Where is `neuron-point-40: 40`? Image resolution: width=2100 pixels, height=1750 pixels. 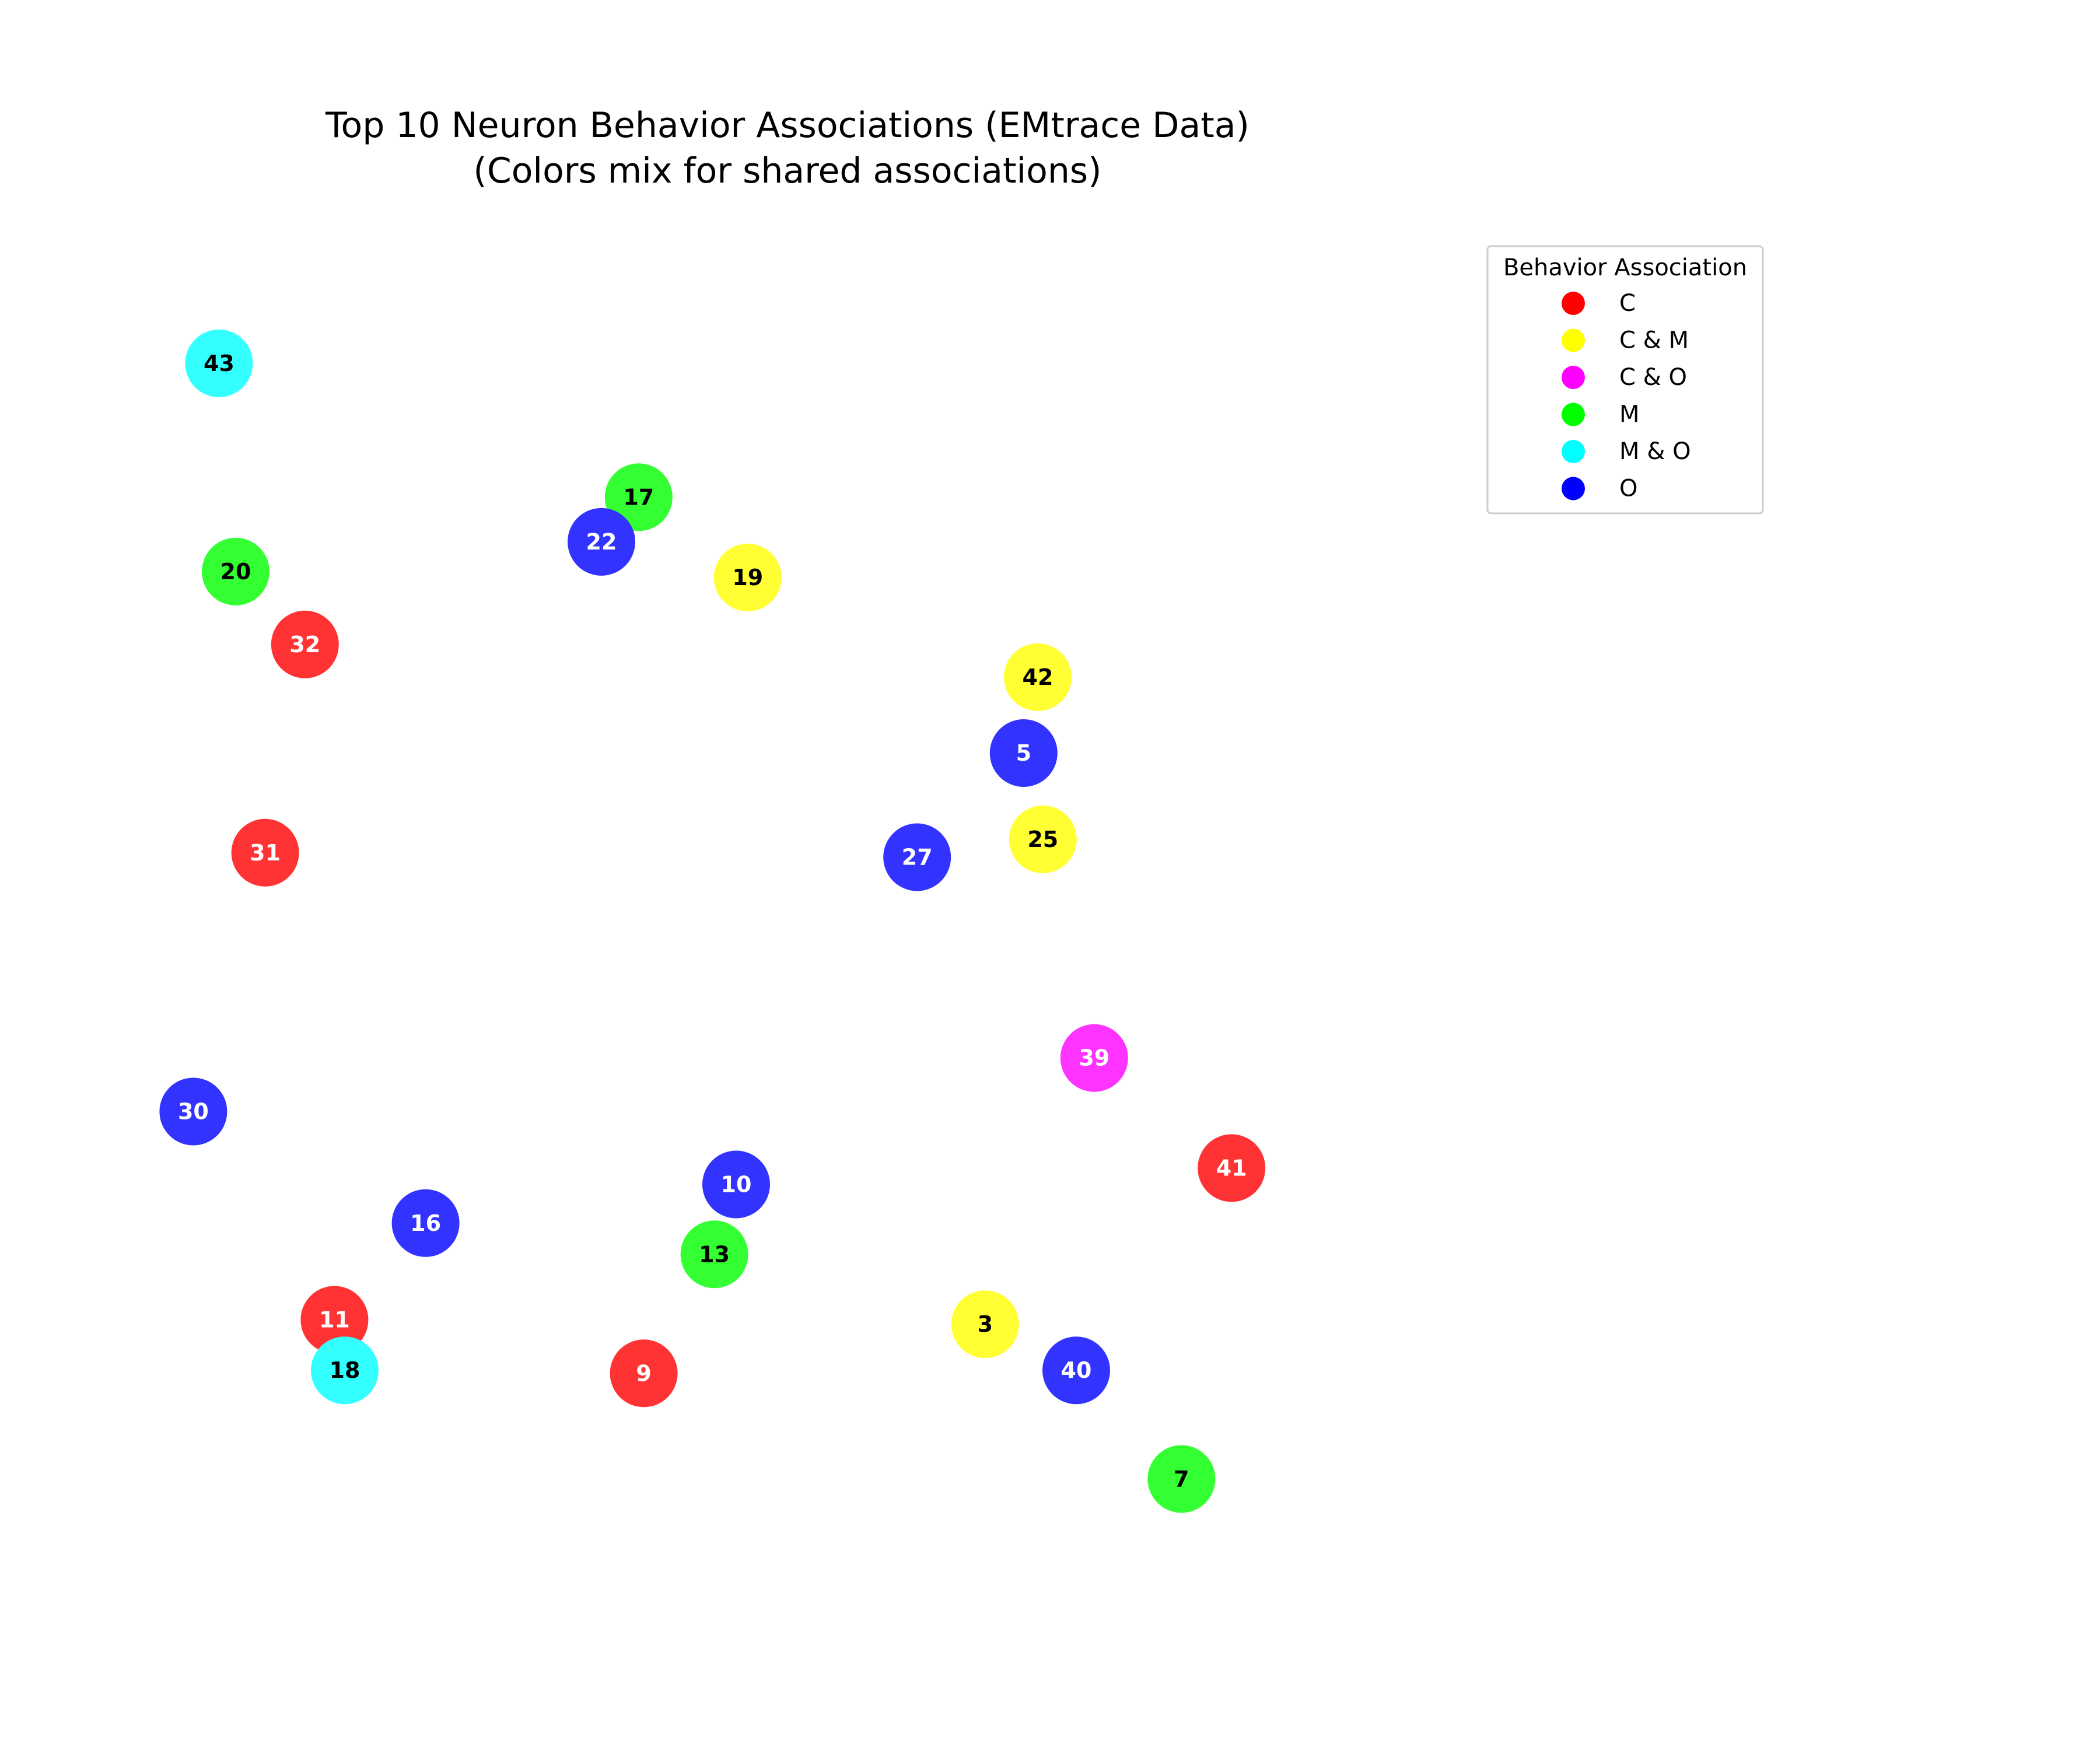 neuron-point-40: 40 is located at coordinates (1076, 1370).